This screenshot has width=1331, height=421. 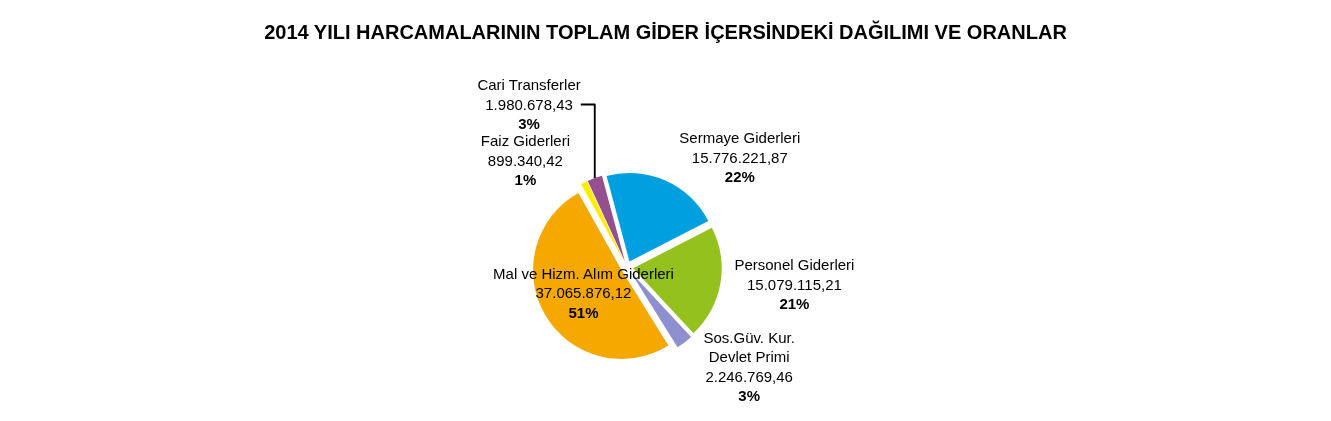 I want to click on chart-title: 2014 YILI HARCAMALARININ TOPLAM GİDER İÇERSİNDEKİ DAĞILIMI VE ORANLAR, so click(x=666, y=32).